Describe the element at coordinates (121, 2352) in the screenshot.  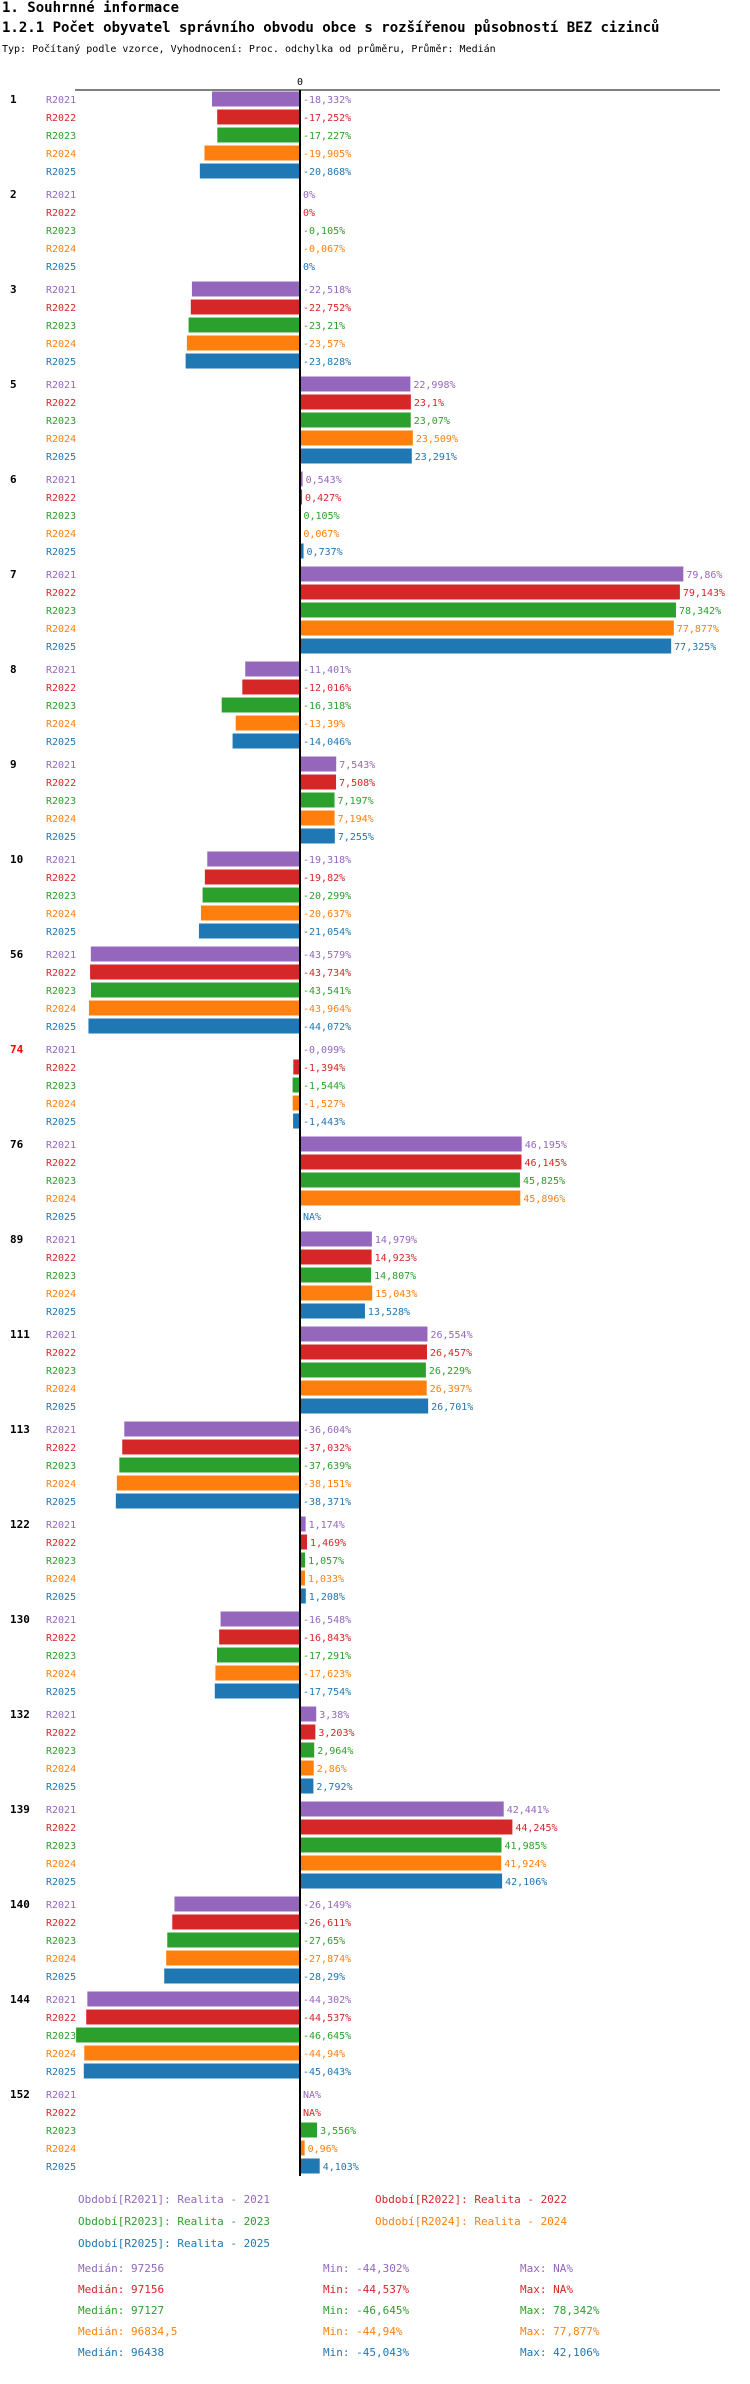
I see `stat-median-r2025: Medián: 96438` at that location.